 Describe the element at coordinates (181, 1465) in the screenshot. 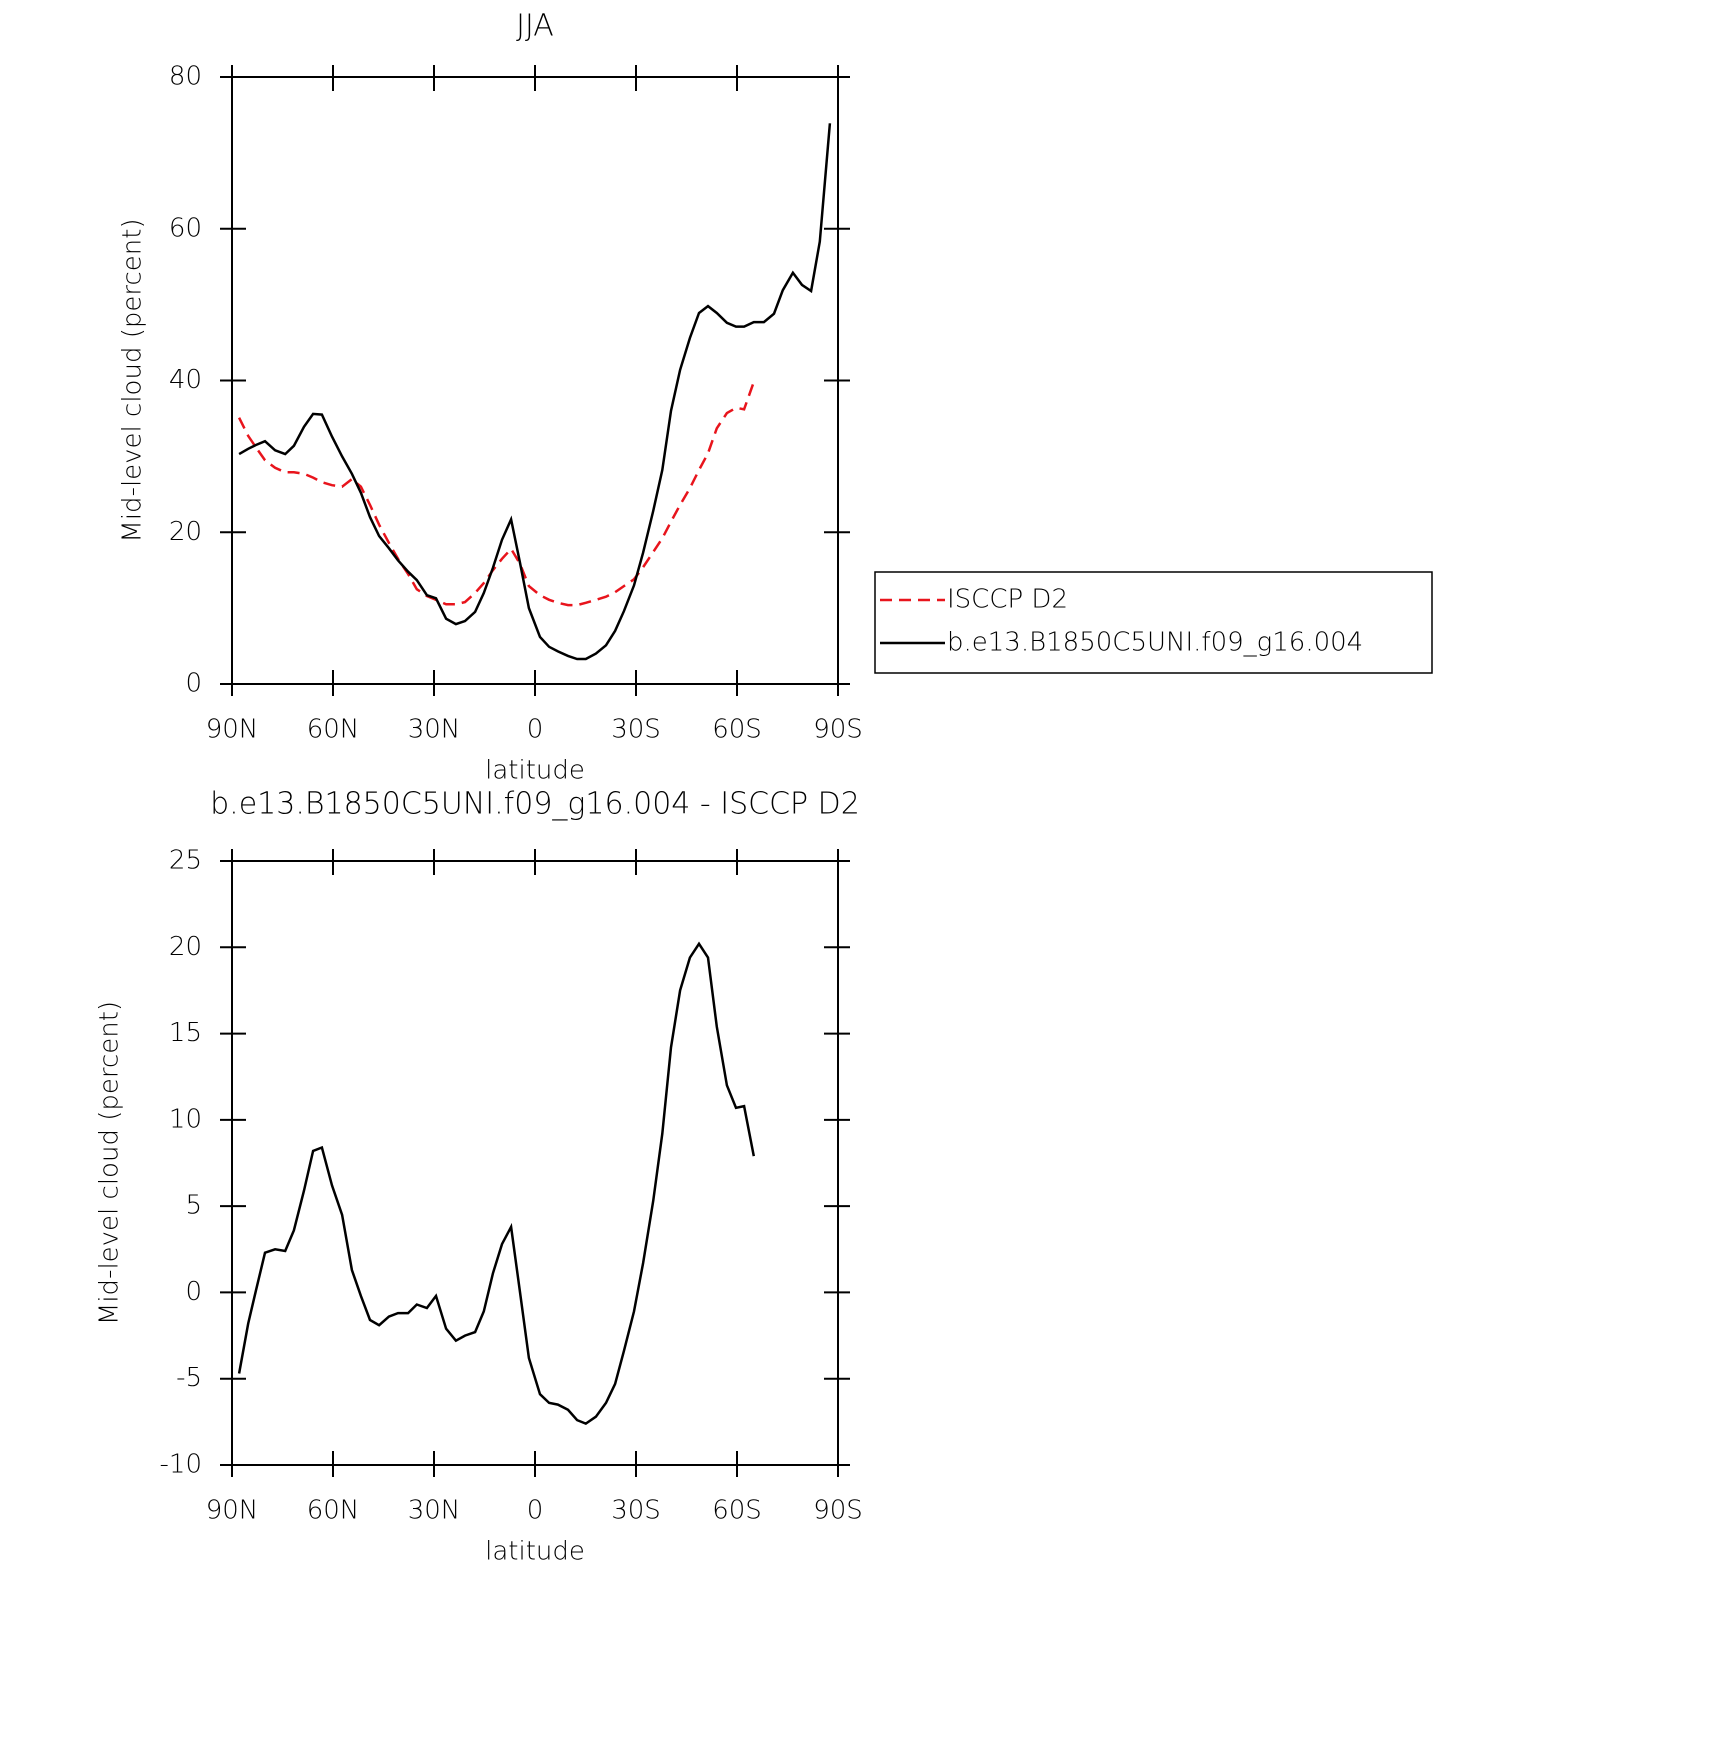

I see `y-tick-label: -10` at that location.